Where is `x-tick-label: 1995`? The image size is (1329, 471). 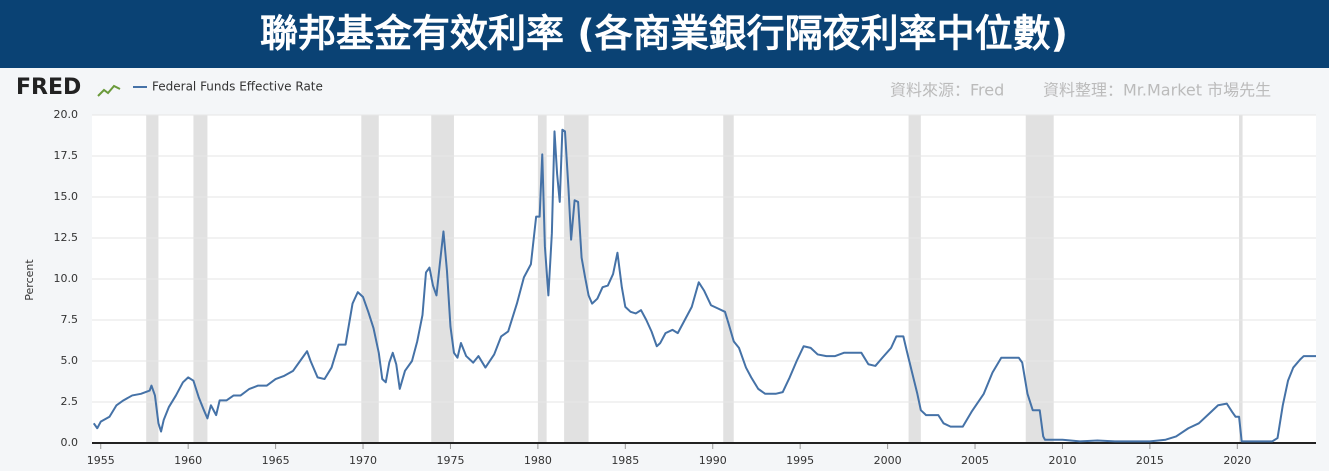 x-tick-label: 1995 is located at coordinates (800, 460).